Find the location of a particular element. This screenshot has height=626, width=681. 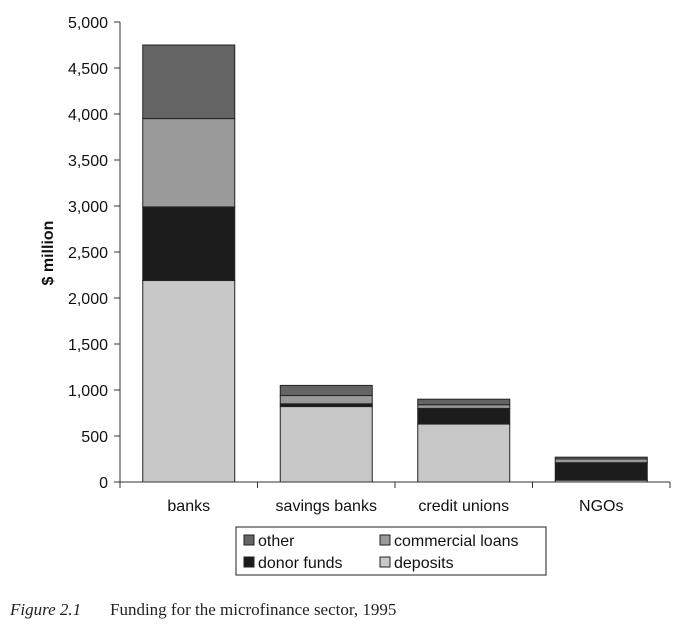

legend-swatch-donor-funds is located at coordinates (249, 562).